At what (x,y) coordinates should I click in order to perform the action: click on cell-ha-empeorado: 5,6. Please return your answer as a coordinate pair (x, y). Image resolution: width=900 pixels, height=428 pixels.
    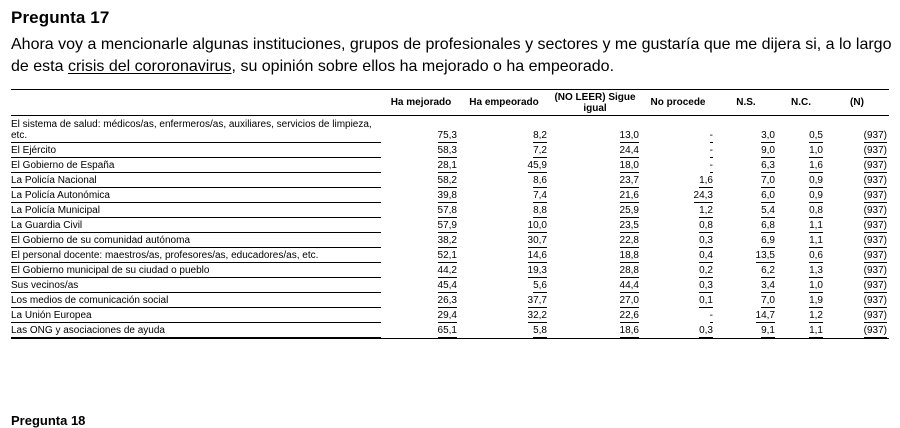
    Looking at the image, I should click on (504, 285).